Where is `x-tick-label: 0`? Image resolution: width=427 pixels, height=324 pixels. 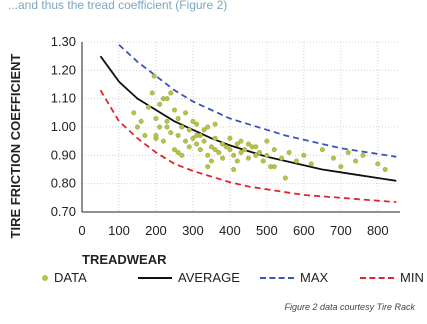 x-tick-label: 0 is located at coordinates (81, 230).